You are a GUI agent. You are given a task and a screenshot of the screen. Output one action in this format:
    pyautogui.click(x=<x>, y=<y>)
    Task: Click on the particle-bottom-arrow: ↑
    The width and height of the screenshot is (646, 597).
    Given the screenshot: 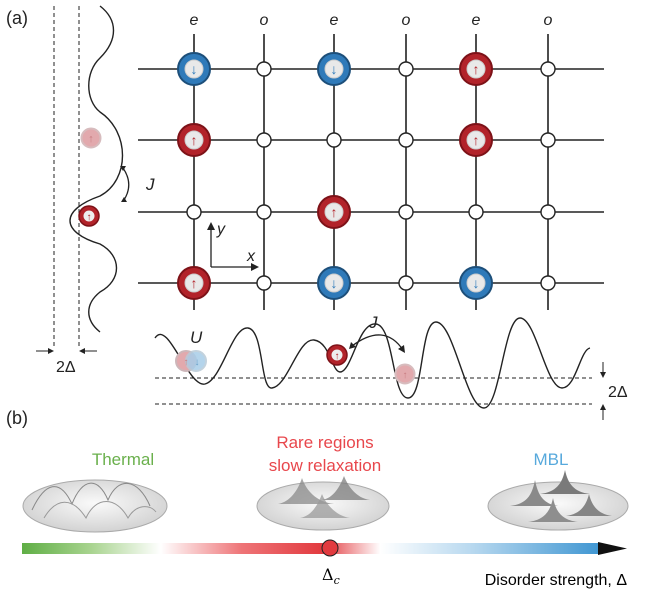 What is the action you would take?
    pyautogui.click(x=337, y=356)
    